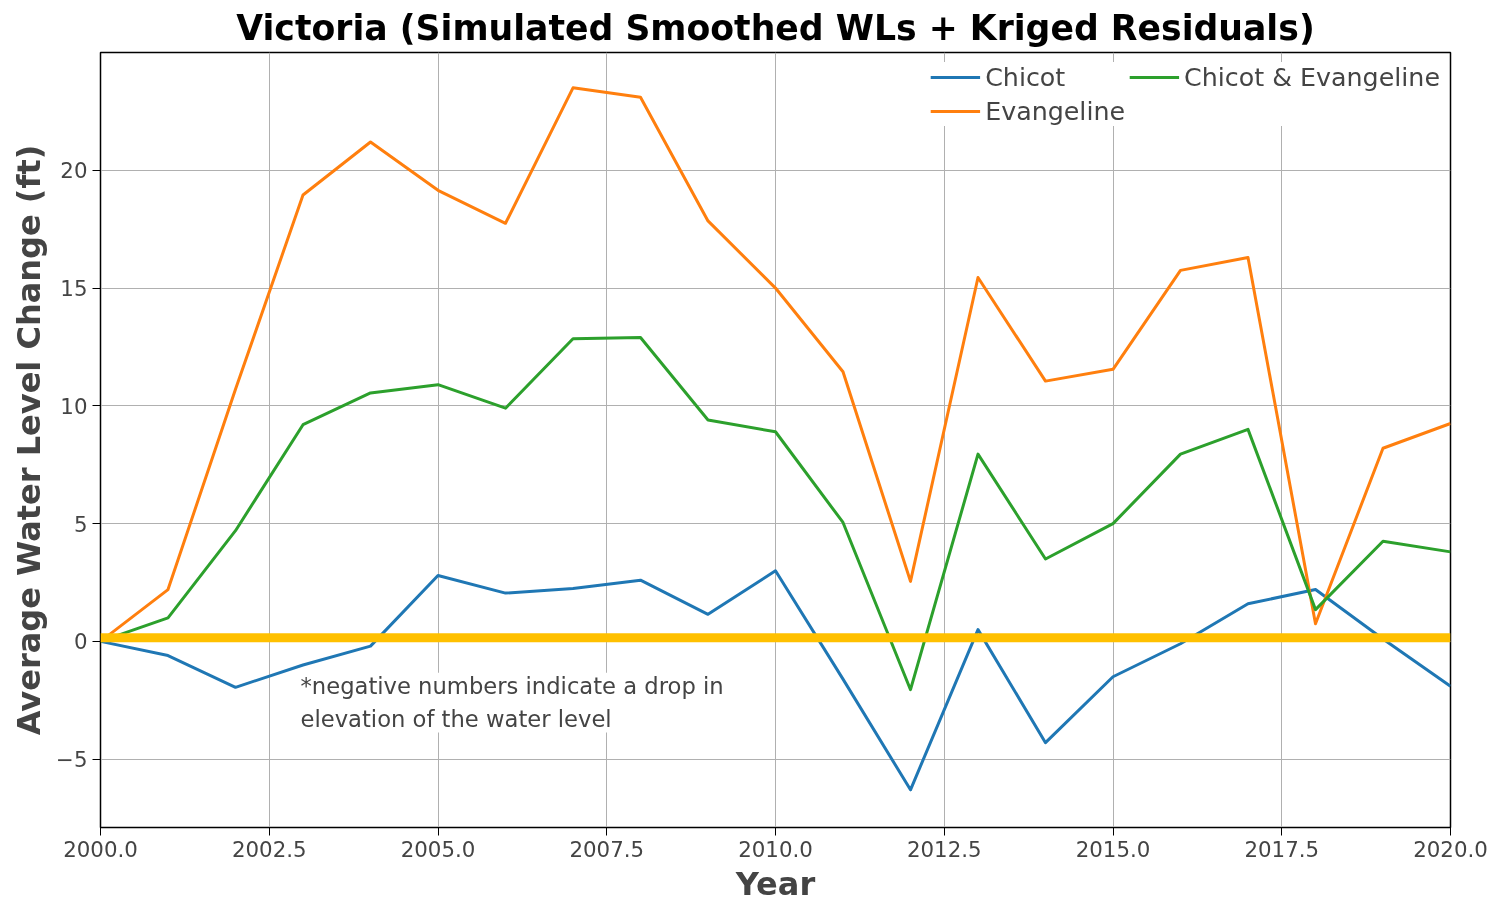 The height and width of the screenshot is (916, 1500). Describe the element at coordinates (100, 849) in the screenshot. I see `x-tick-label: 2000.0` at that location.